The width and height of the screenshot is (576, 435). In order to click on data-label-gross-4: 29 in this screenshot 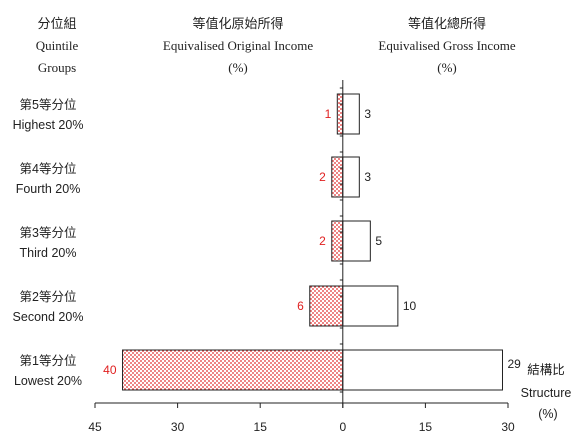, I will do `click(514, 364)`.